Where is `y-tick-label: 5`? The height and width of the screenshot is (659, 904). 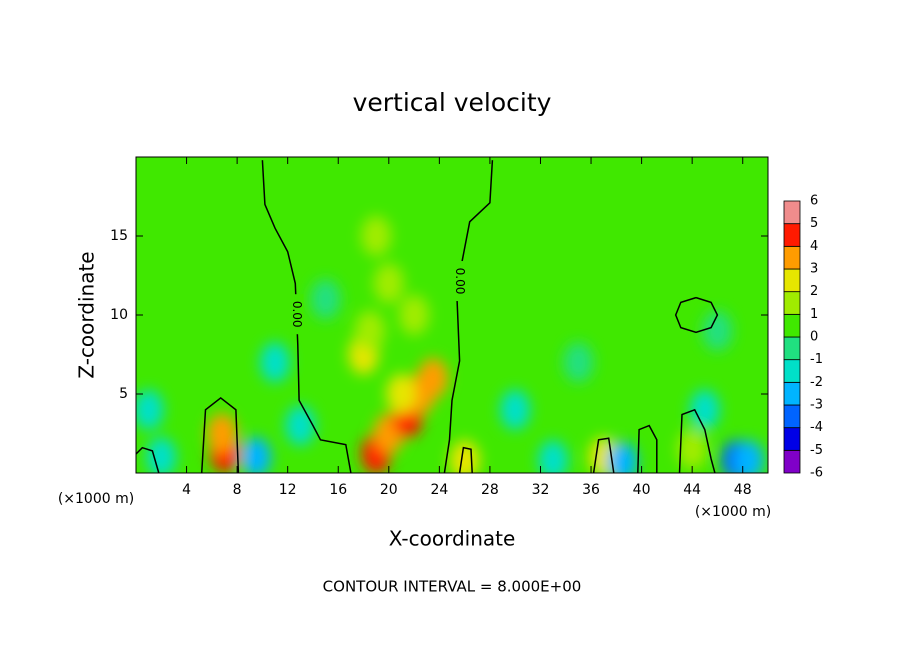 y-tick-label: 5 is located at coordinates (123, 394).